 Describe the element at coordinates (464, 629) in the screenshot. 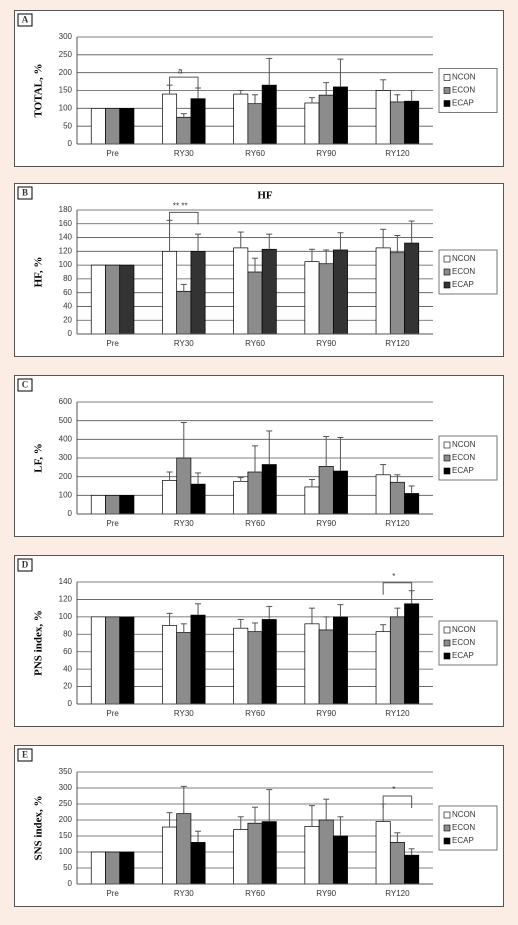

I see `legend-label: NCON` at that location.